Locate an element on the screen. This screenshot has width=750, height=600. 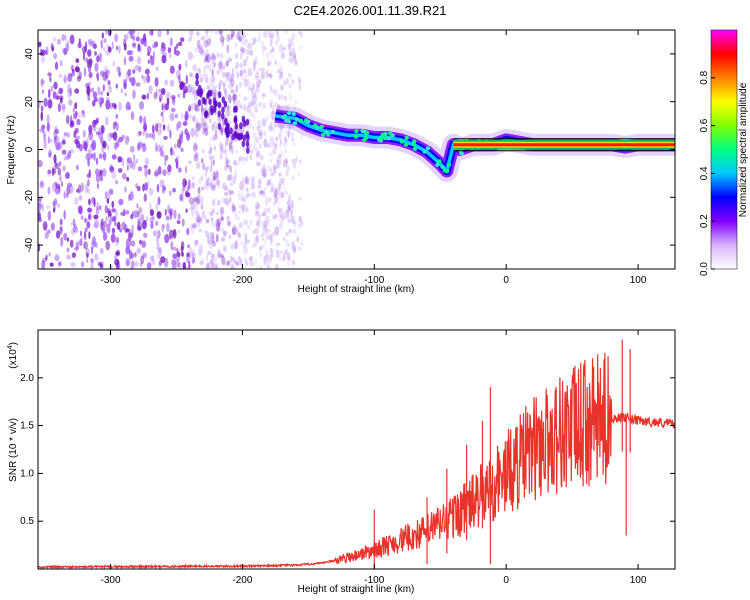
colorbar-tick-label: 0.0 is located at coordinates (704, 269).